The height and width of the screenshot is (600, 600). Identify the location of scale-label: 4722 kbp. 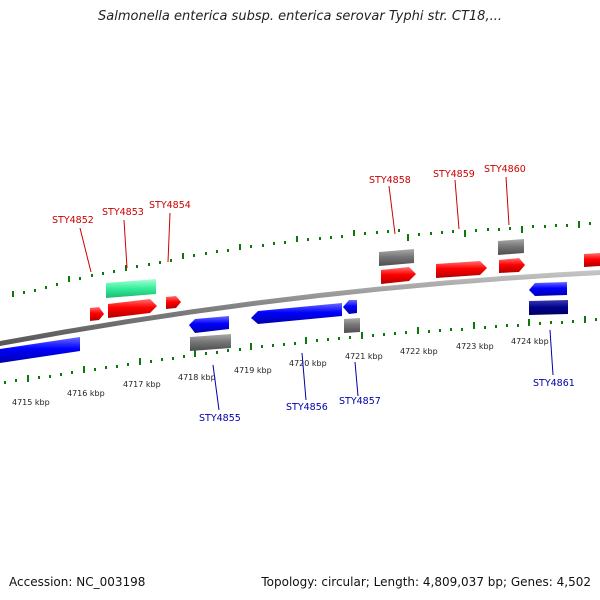
(419, 351).